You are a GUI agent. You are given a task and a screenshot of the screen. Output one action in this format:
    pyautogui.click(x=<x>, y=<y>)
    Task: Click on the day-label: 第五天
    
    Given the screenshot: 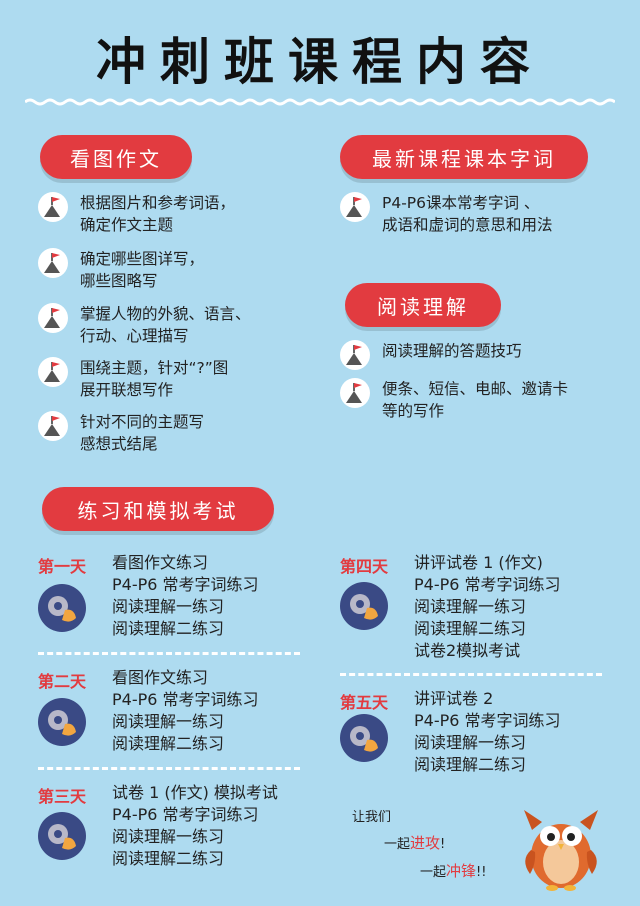 What is the action you would take?
    pyautogui.click(x=364, y=702)
    